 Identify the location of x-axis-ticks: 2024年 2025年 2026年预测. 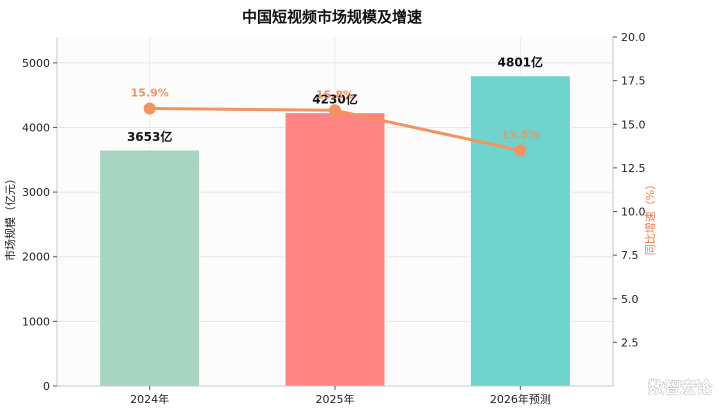
(340, 396).